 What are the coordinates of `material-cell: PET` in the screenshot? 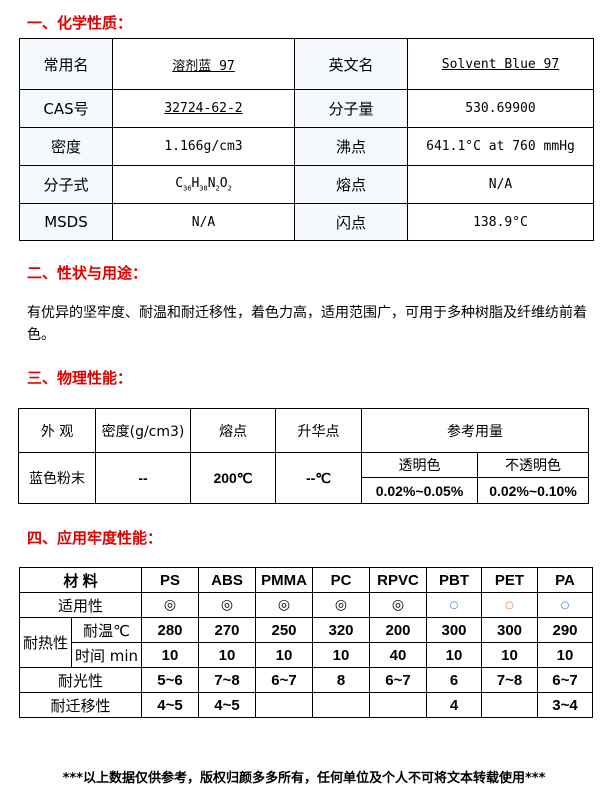 It's located at (510, 580).